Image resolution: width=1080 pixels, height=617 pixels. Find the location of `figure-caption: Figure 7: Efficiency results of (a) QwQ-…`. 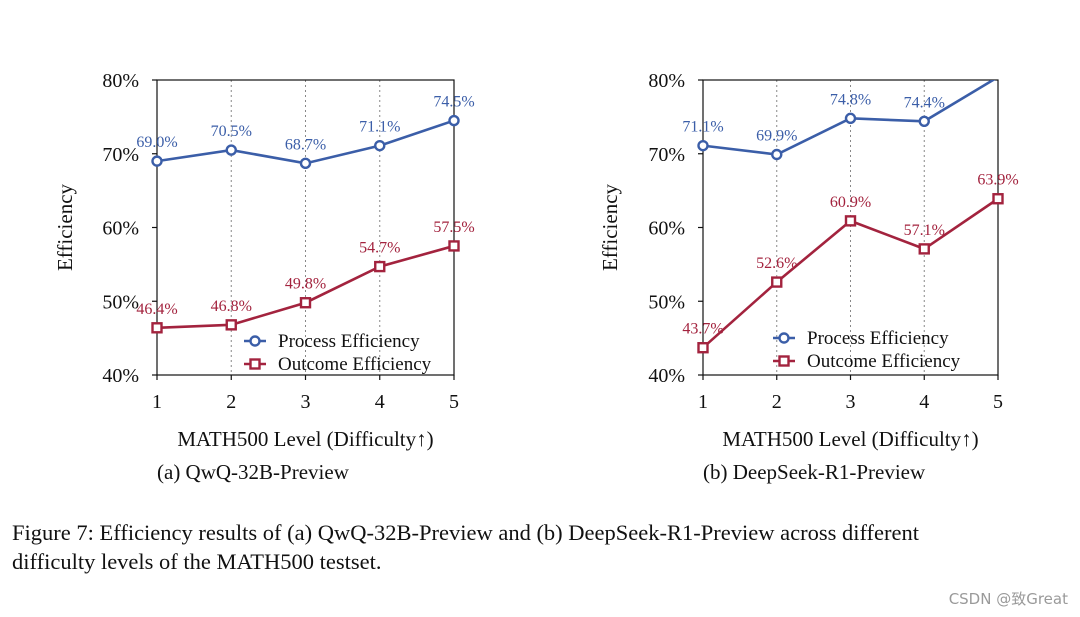

figure-caption: Figure 7: Efficiency results of (a) QwQ-… is located at coordinates (542, 547).